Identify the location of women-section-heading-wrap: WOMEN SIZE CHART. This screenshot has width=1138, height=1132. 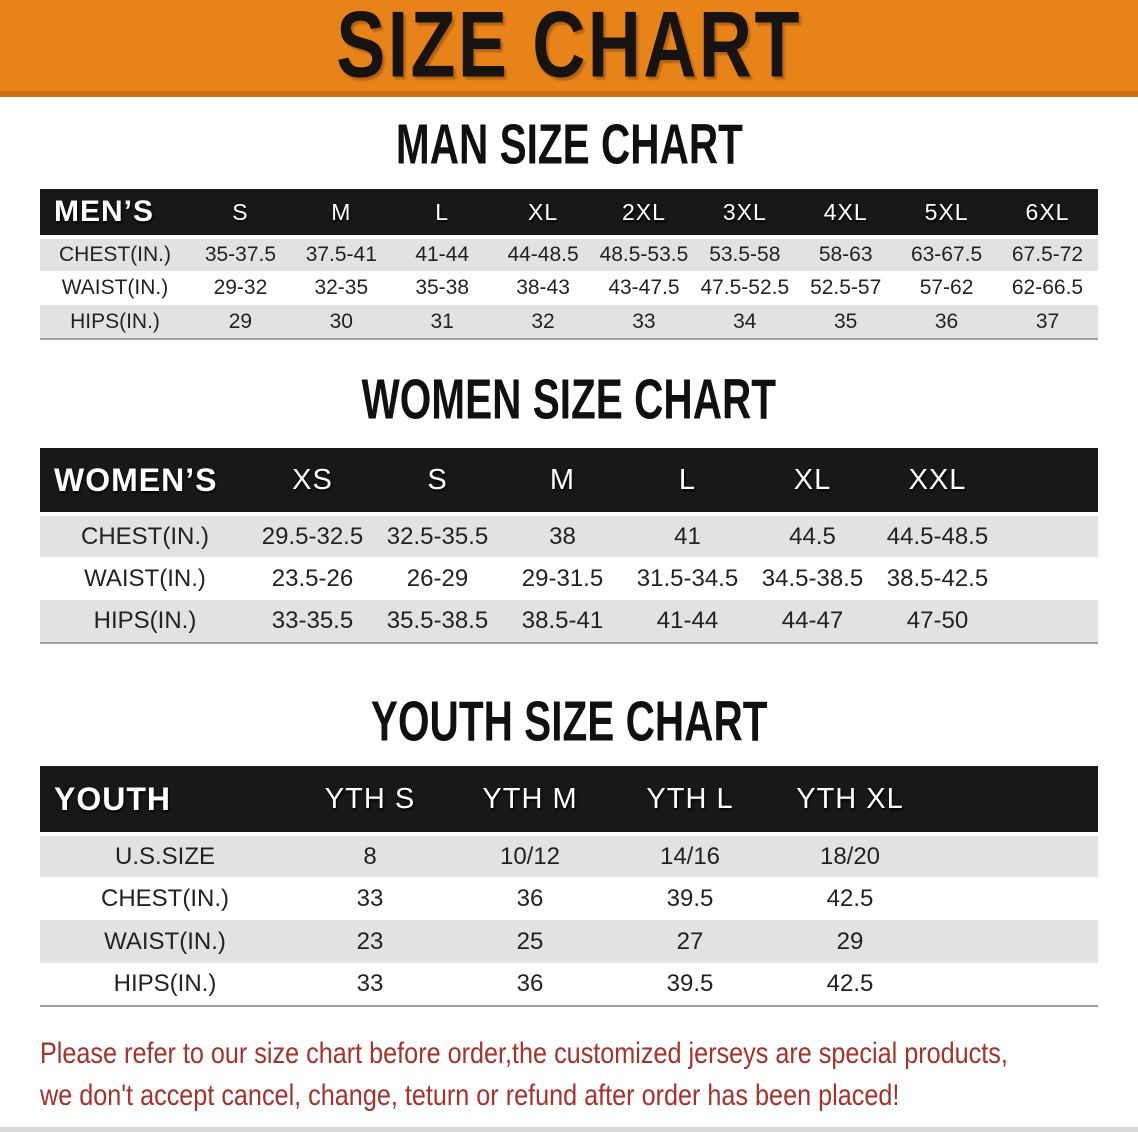
(569, 400).